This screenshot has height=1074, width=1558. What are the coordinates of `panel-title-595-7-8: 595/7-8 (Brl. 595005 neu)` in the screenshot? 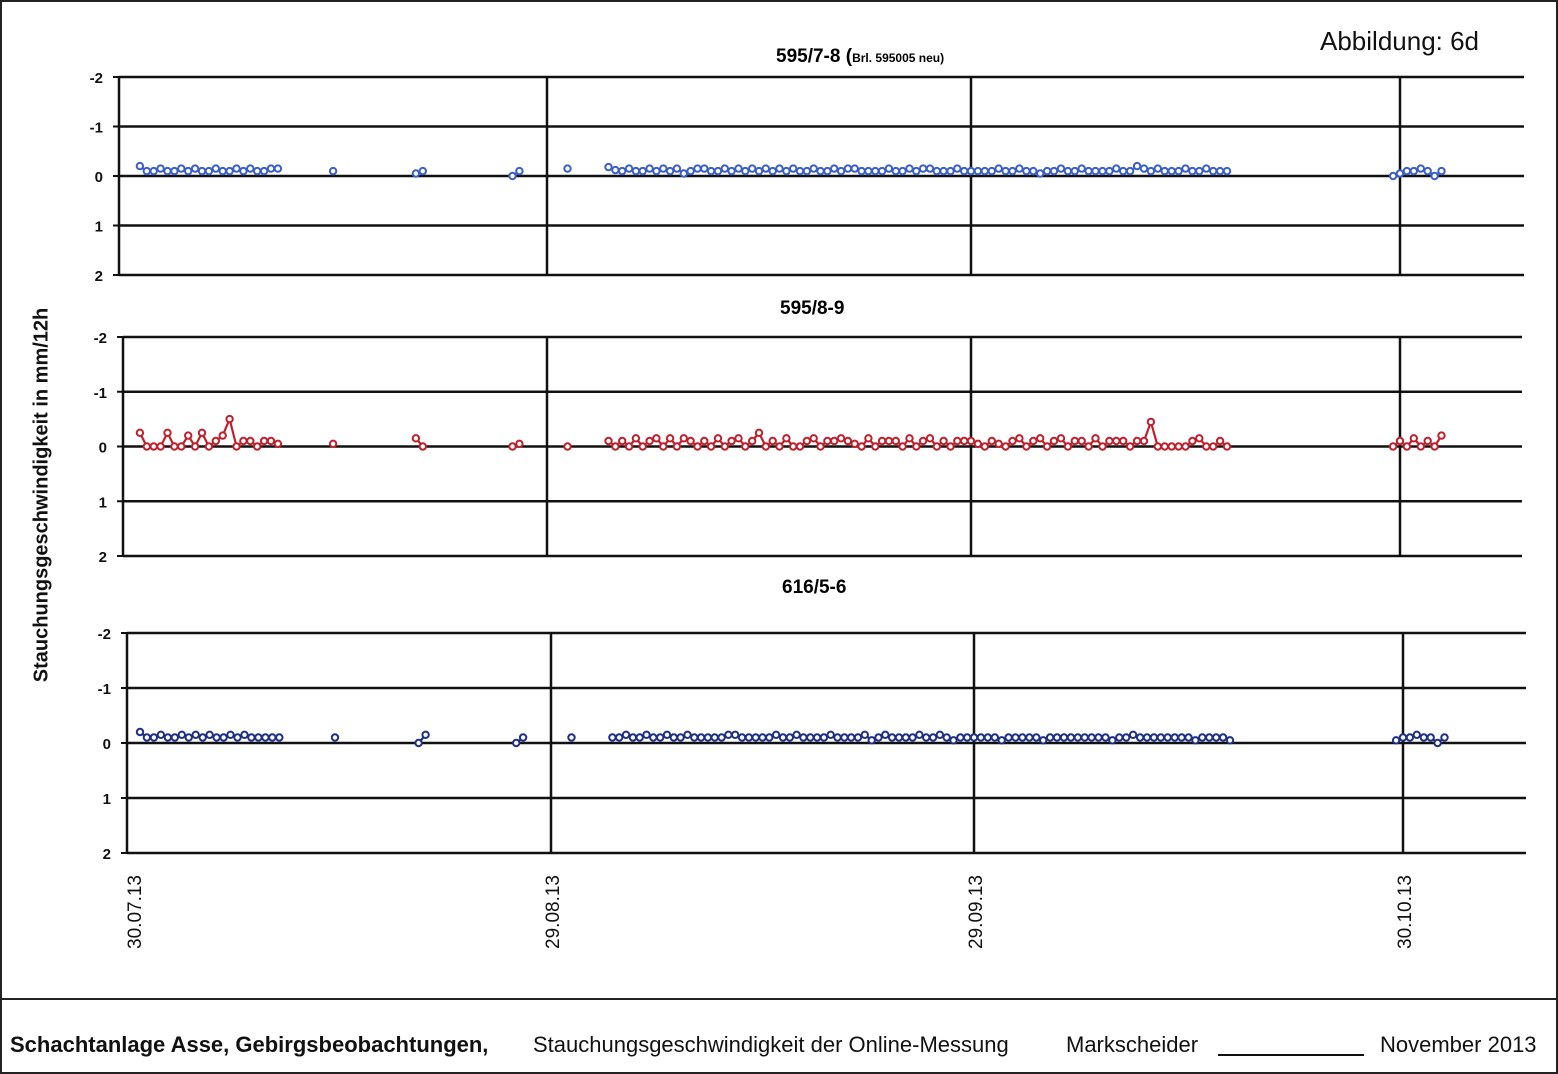 It's located at (860, 57).